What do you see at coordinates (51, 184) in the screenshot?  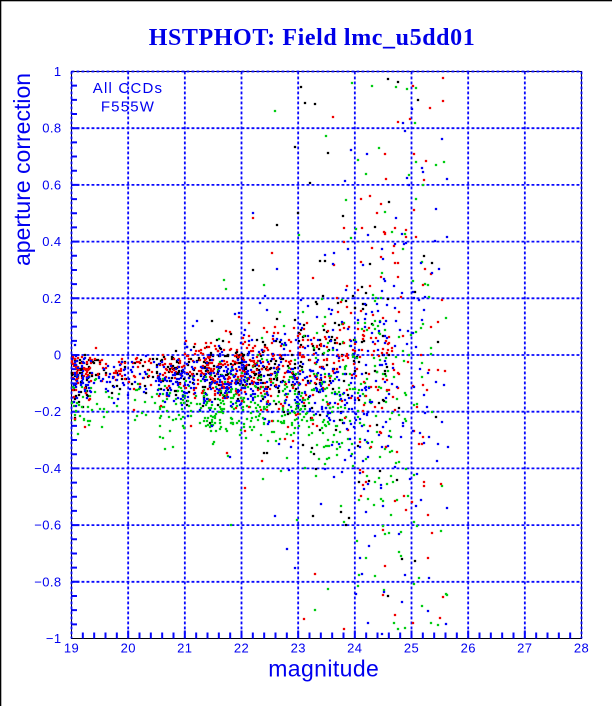 I see `svg-text: 0.6` at bounding box center [51, 184].